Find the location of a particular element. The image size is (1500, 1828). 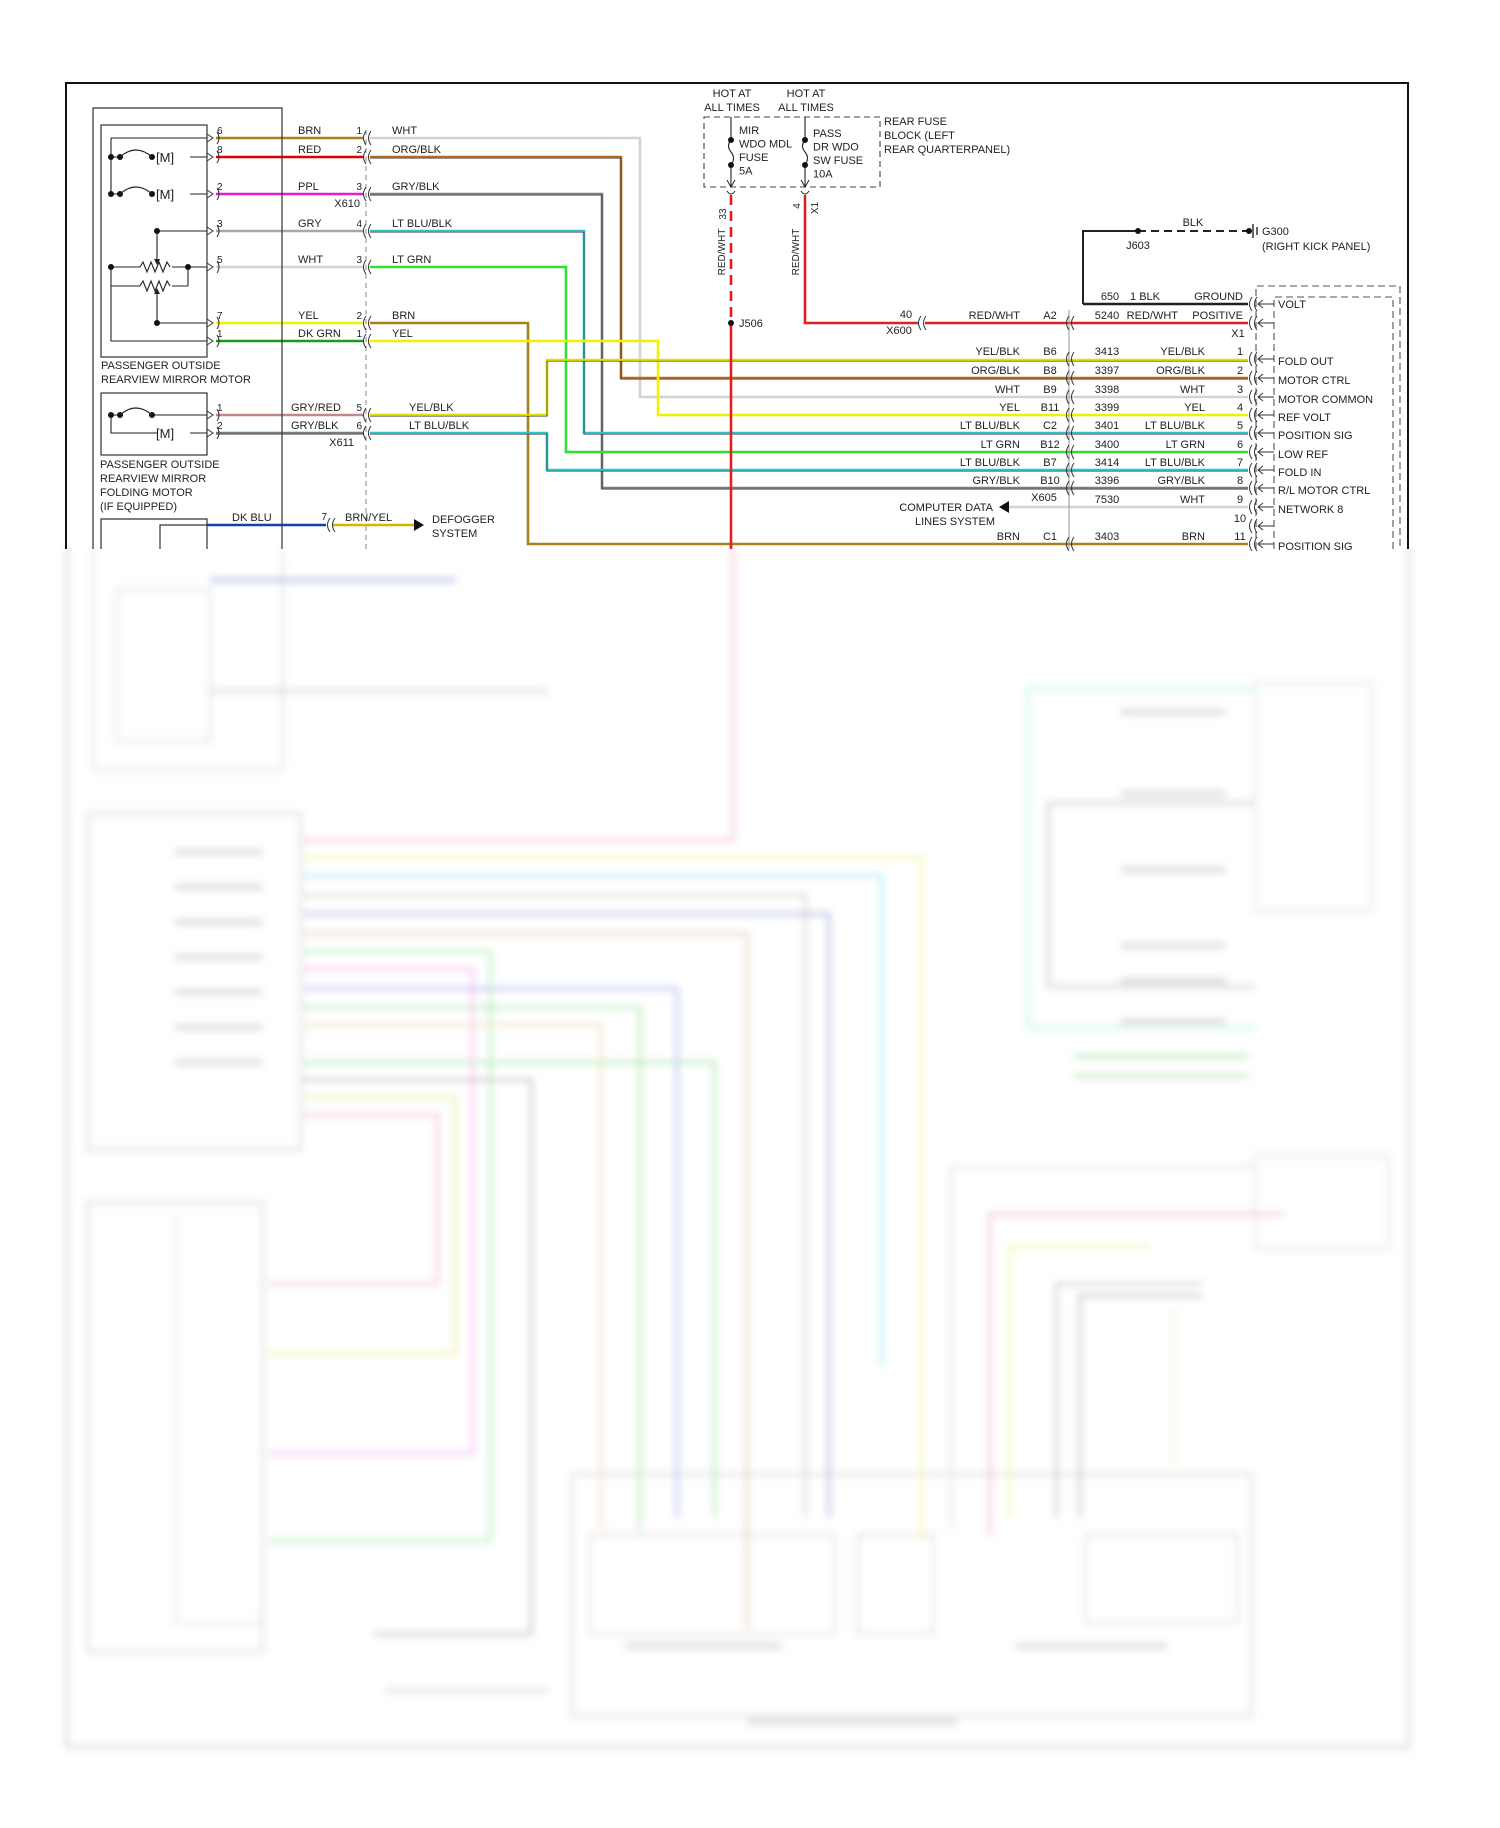

mirror-assembly-enclosure is located at coordinates (187, 328).